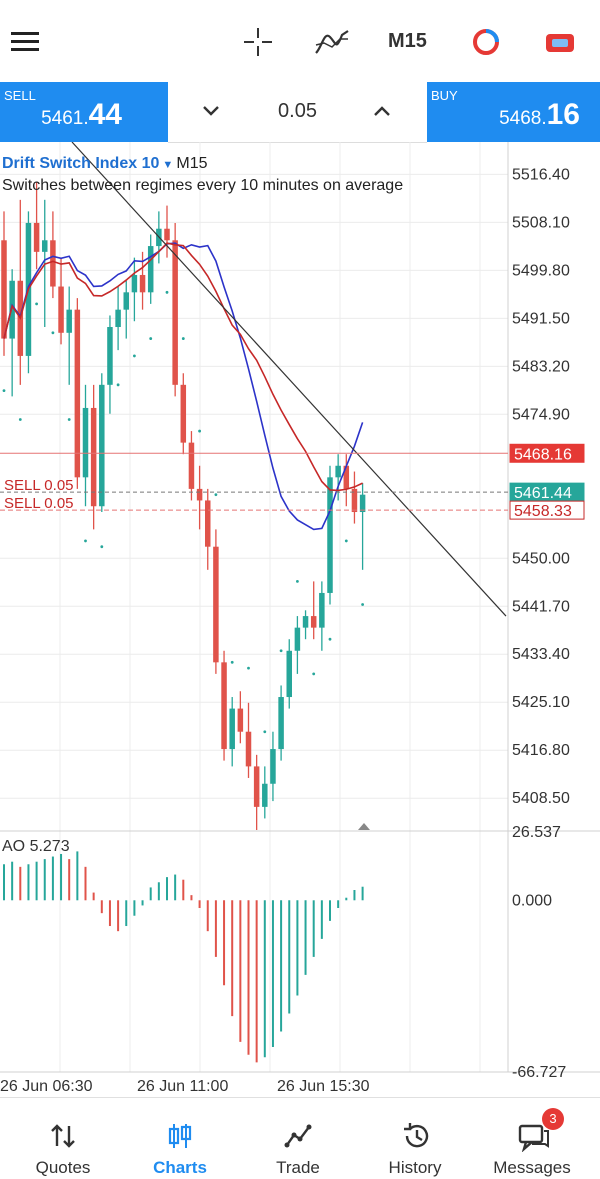 This screenshot has width=600, height=1179. Describe the element at coordinates (192, 163) in the screenshot. I see `chart-timeframe: M15` at that location.